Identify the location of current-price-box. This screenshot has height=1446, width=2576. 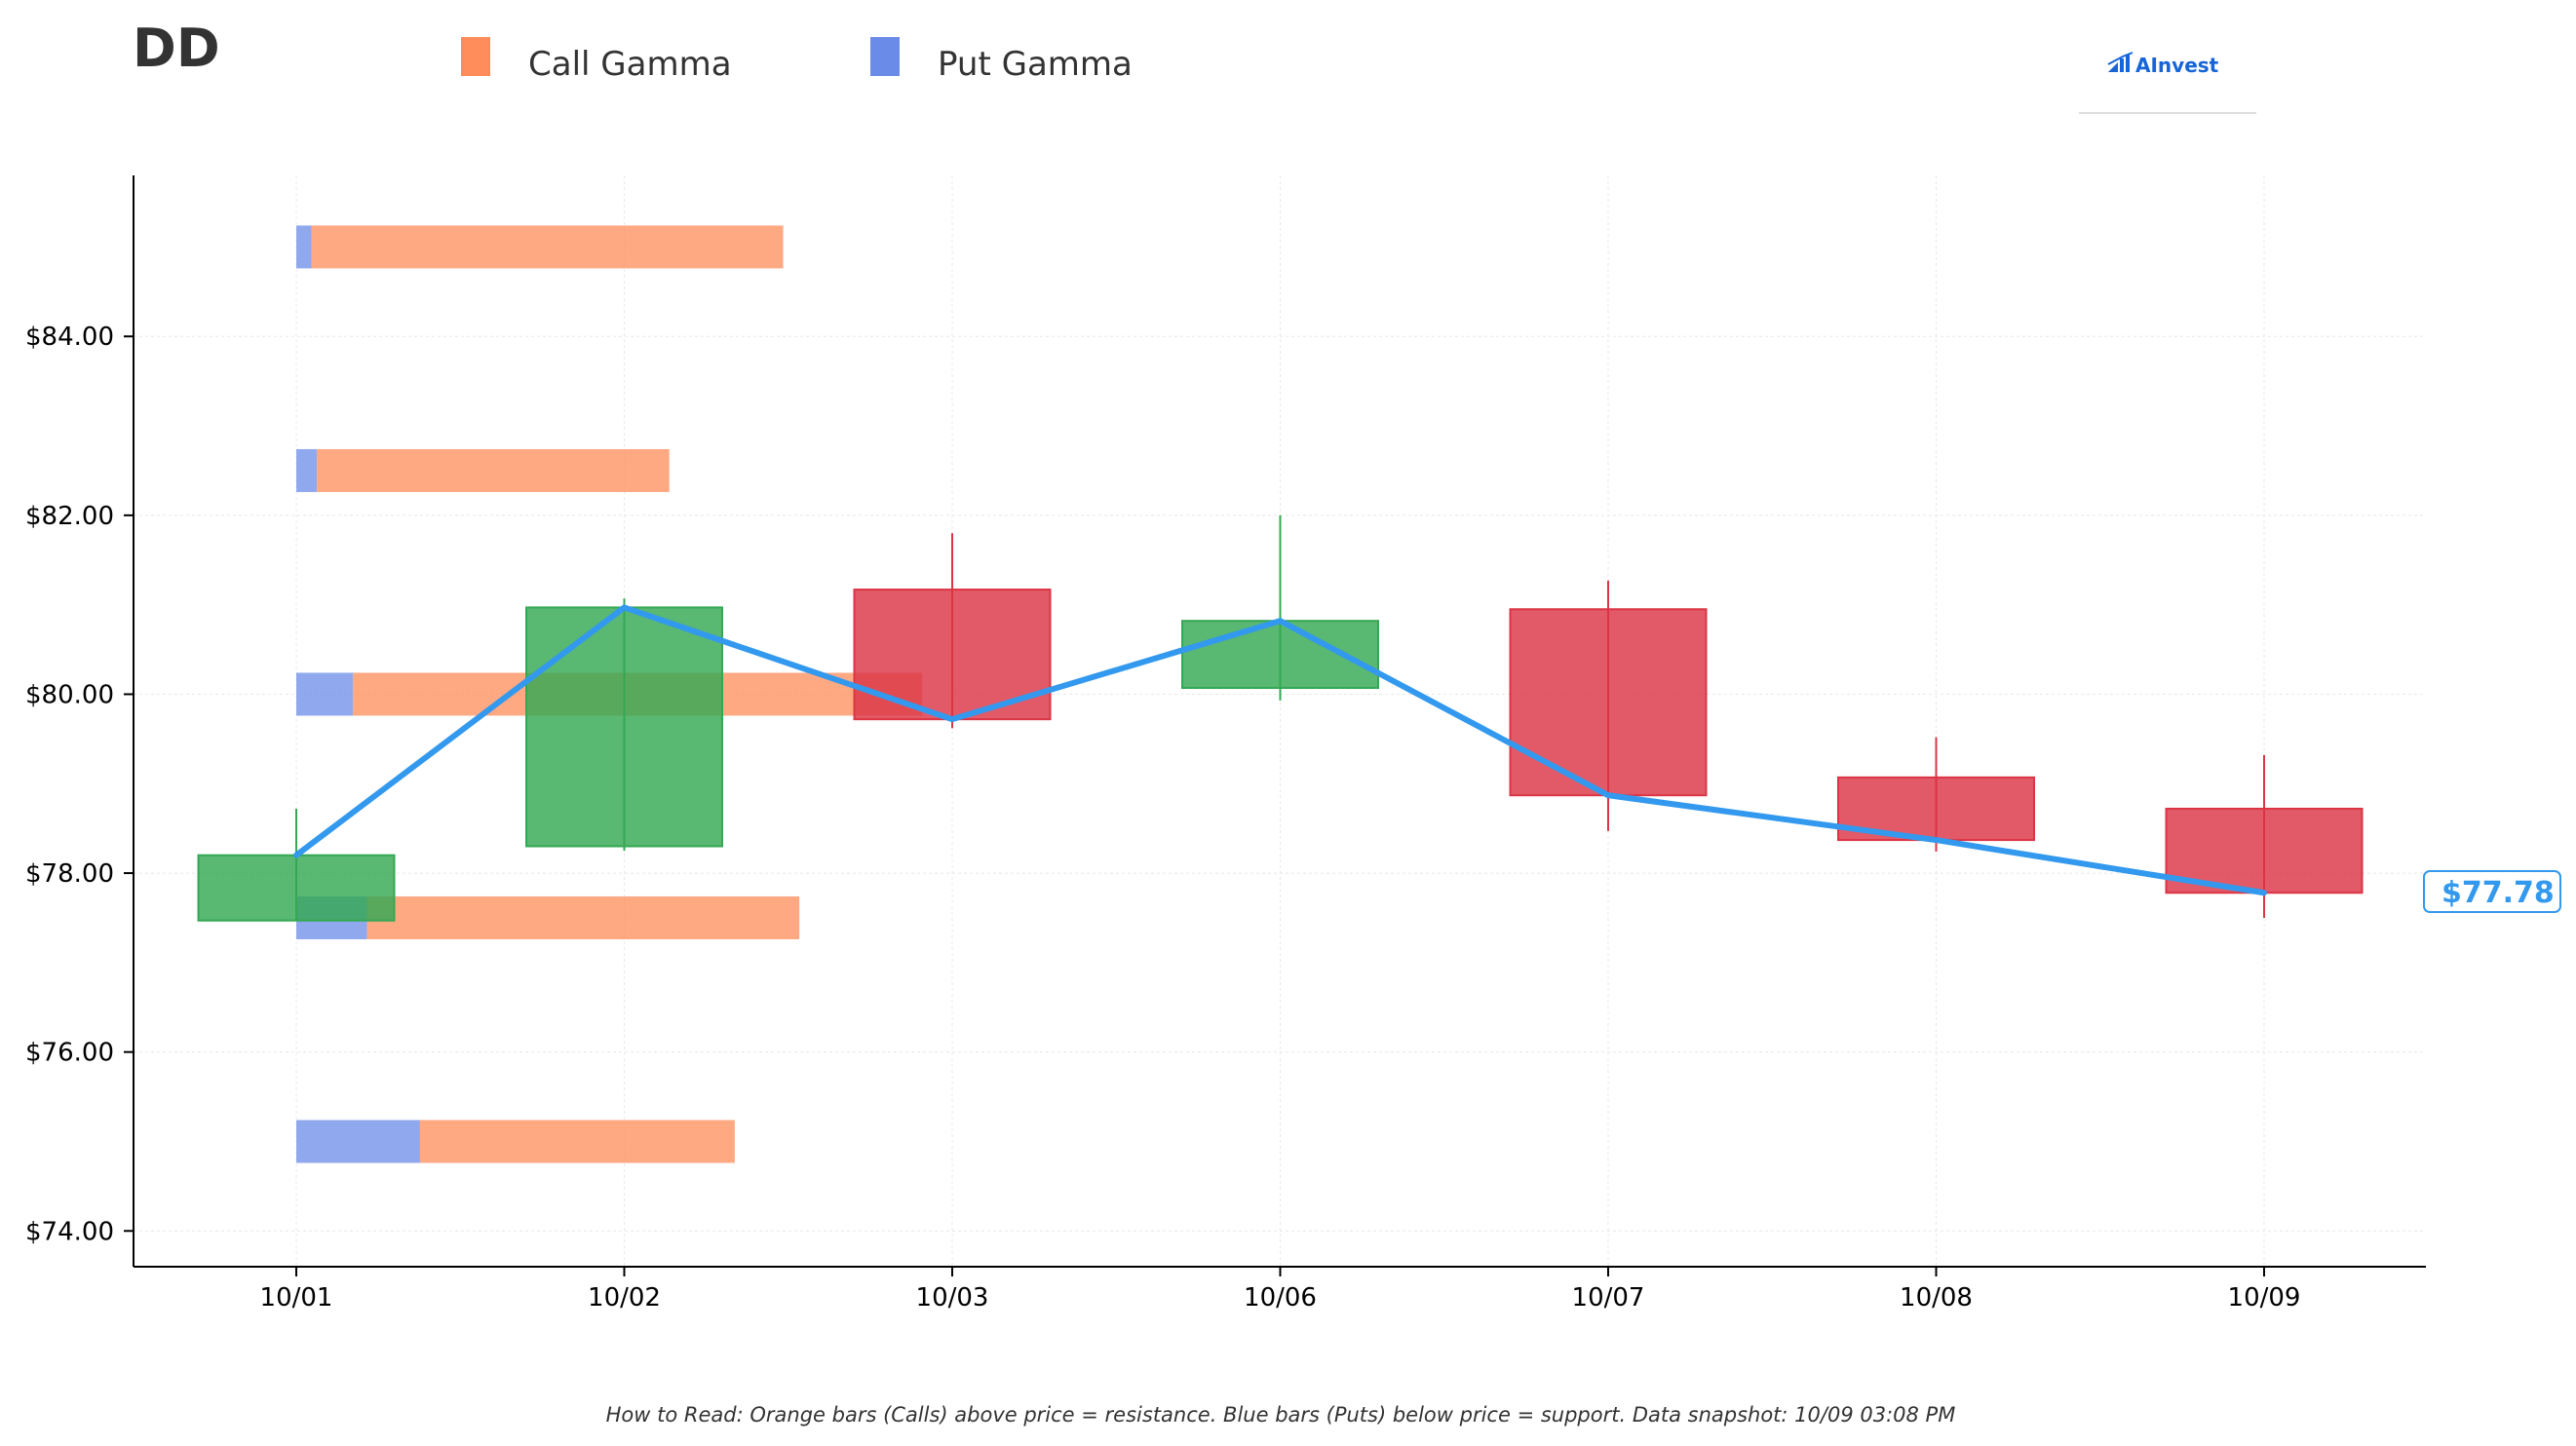
(2492, 891).